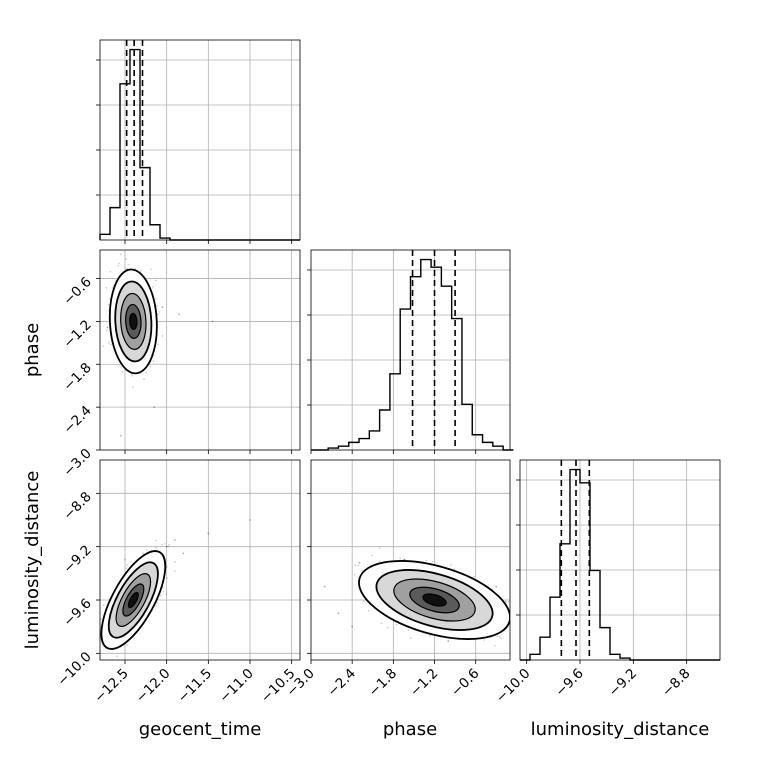 Image resolution: width=760 pixels, height=760 pixels. I want to click on x-tick-label: −11.0, so click(236, 686).